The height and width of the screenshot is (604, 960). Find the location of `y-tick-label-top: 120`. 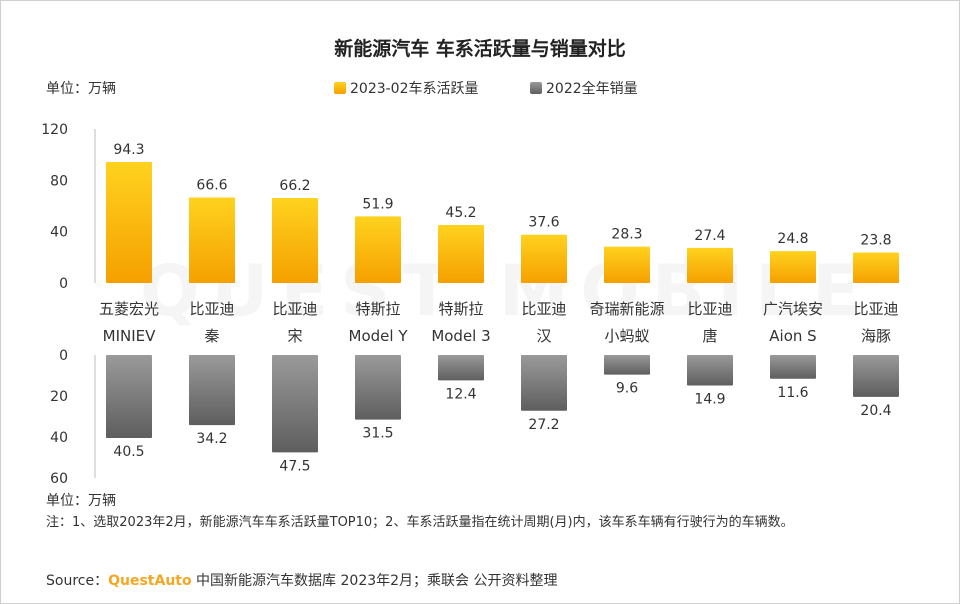

y-tick-label-top: 120 is located at coordinates (54, 130).